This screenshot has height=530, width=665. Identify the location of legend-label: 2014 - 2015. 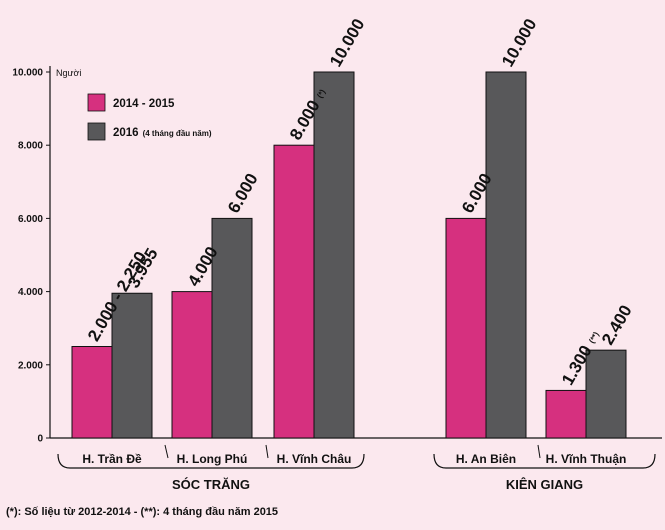
(144, 104).